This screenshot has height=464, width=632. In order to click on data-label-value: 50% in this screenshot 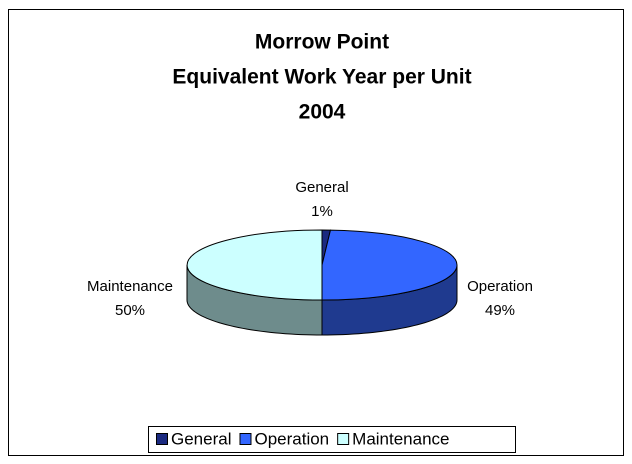, I will do `click(130, 310)`.